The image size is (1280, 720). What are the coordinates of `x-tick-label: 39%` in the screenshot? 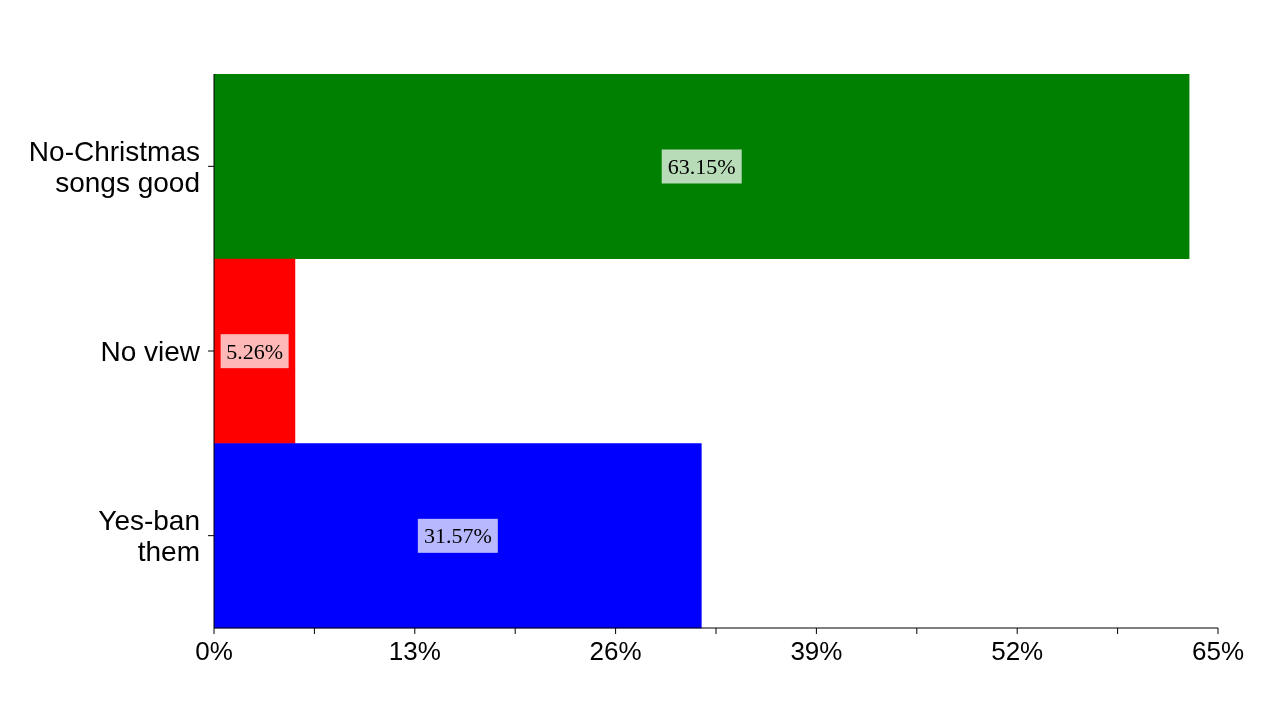 It's located at (816, 651).